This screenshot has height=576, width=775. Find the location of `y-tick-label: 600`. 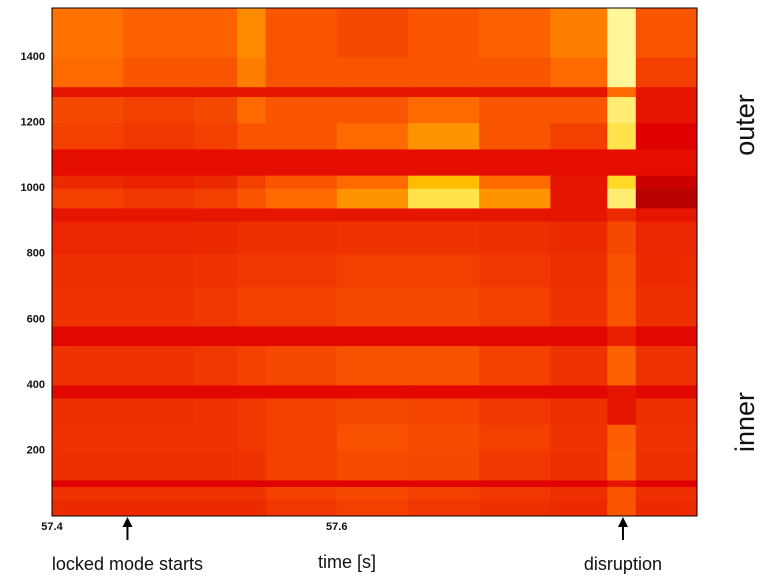

y-tick-label: 600 is located at coordinates (36, 319).